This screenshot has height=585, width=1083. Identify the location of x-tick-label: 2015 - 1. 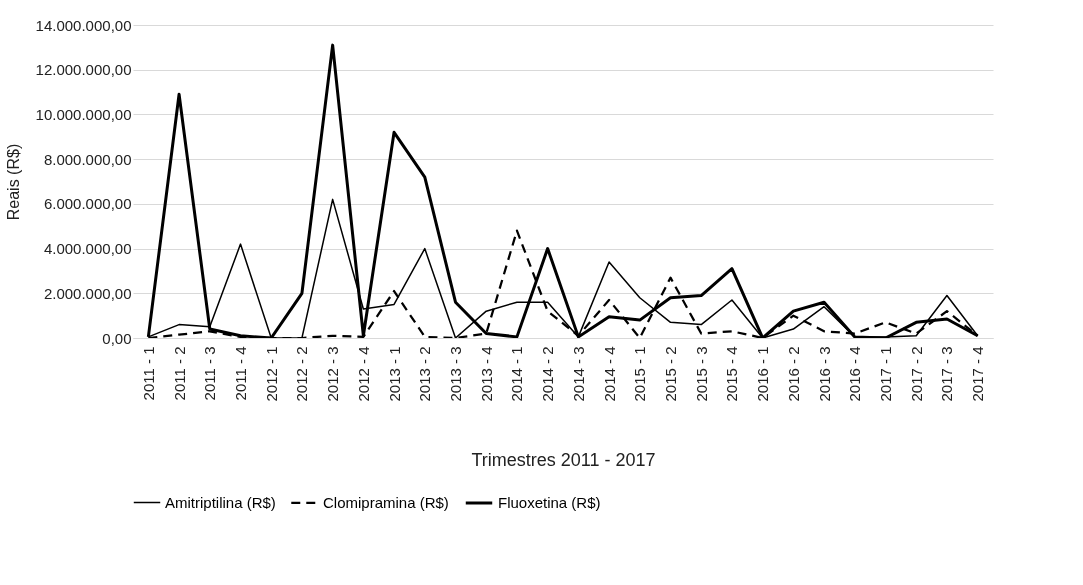
(640, 374).